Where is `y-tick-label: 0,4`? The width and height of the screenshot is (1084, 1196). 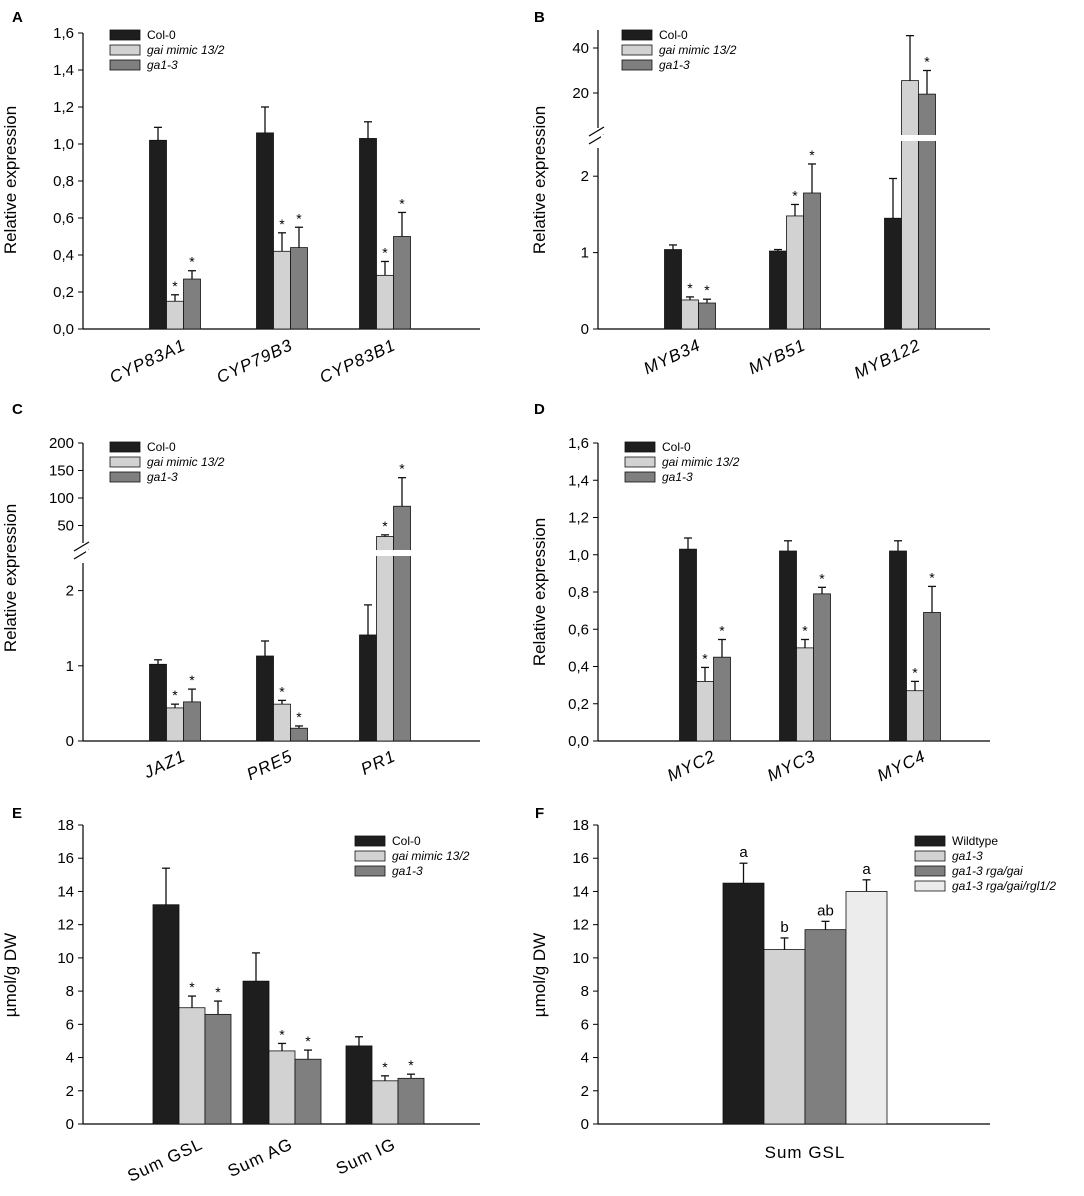
y-tick-label: 0,4 is located at coordinates (63, 255).